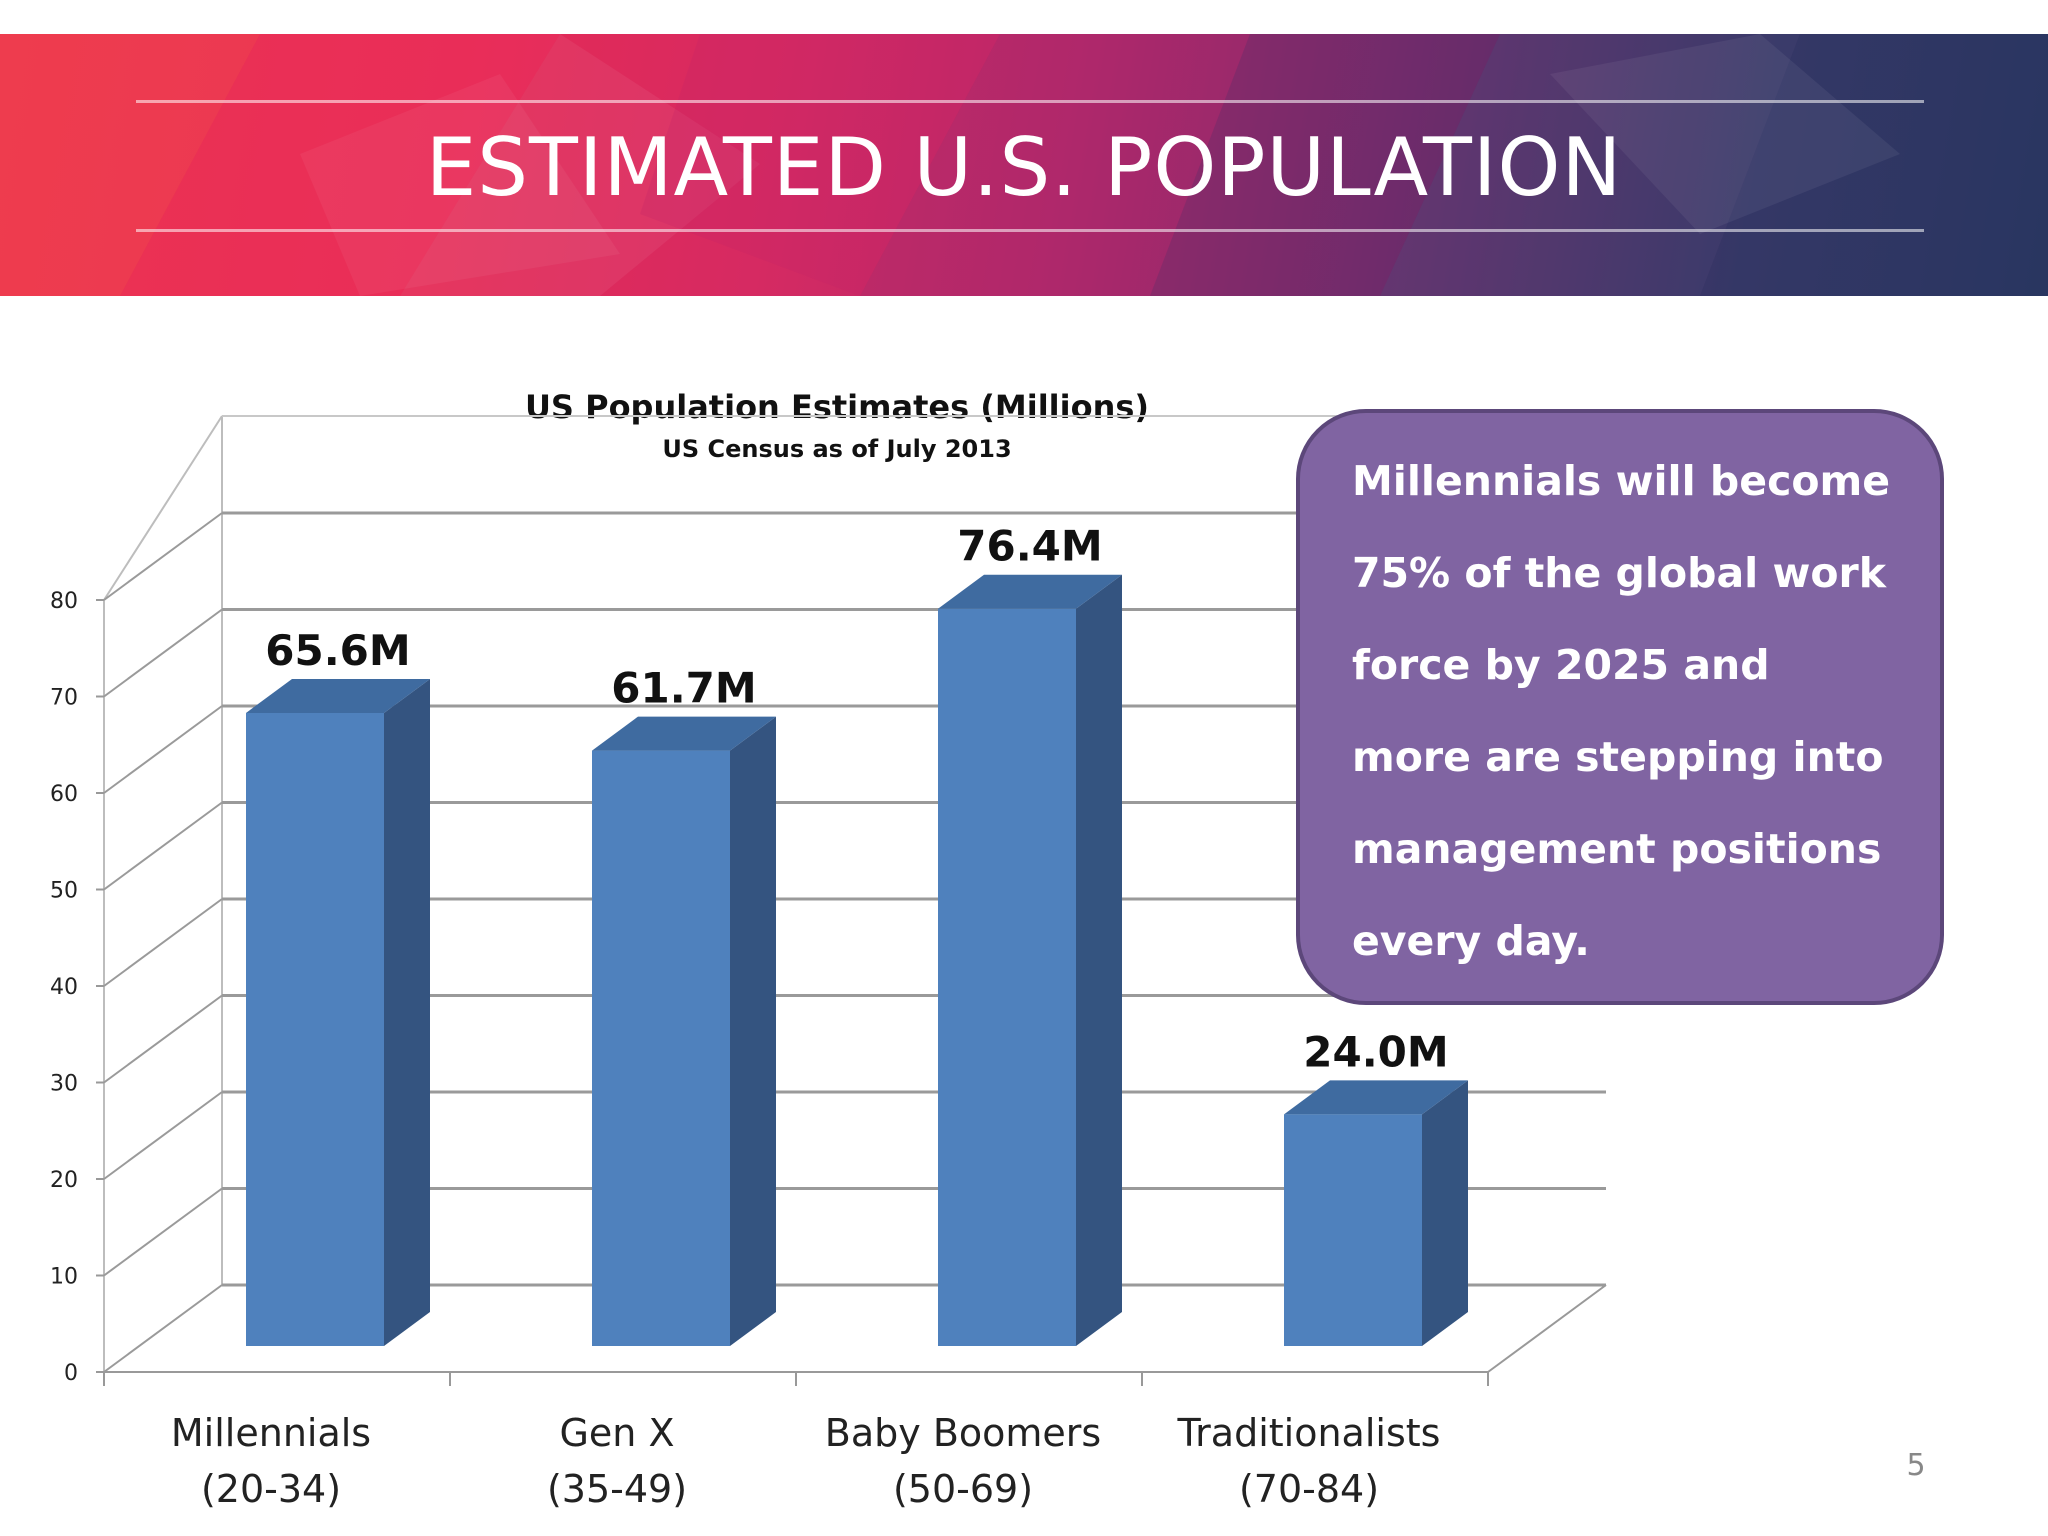 The image size is (2048, 1536). What do you see at coordinates (1309, 1489) in the screenshot?
I see `category-label: (70-84)` at bounding box center [1309, 1489].